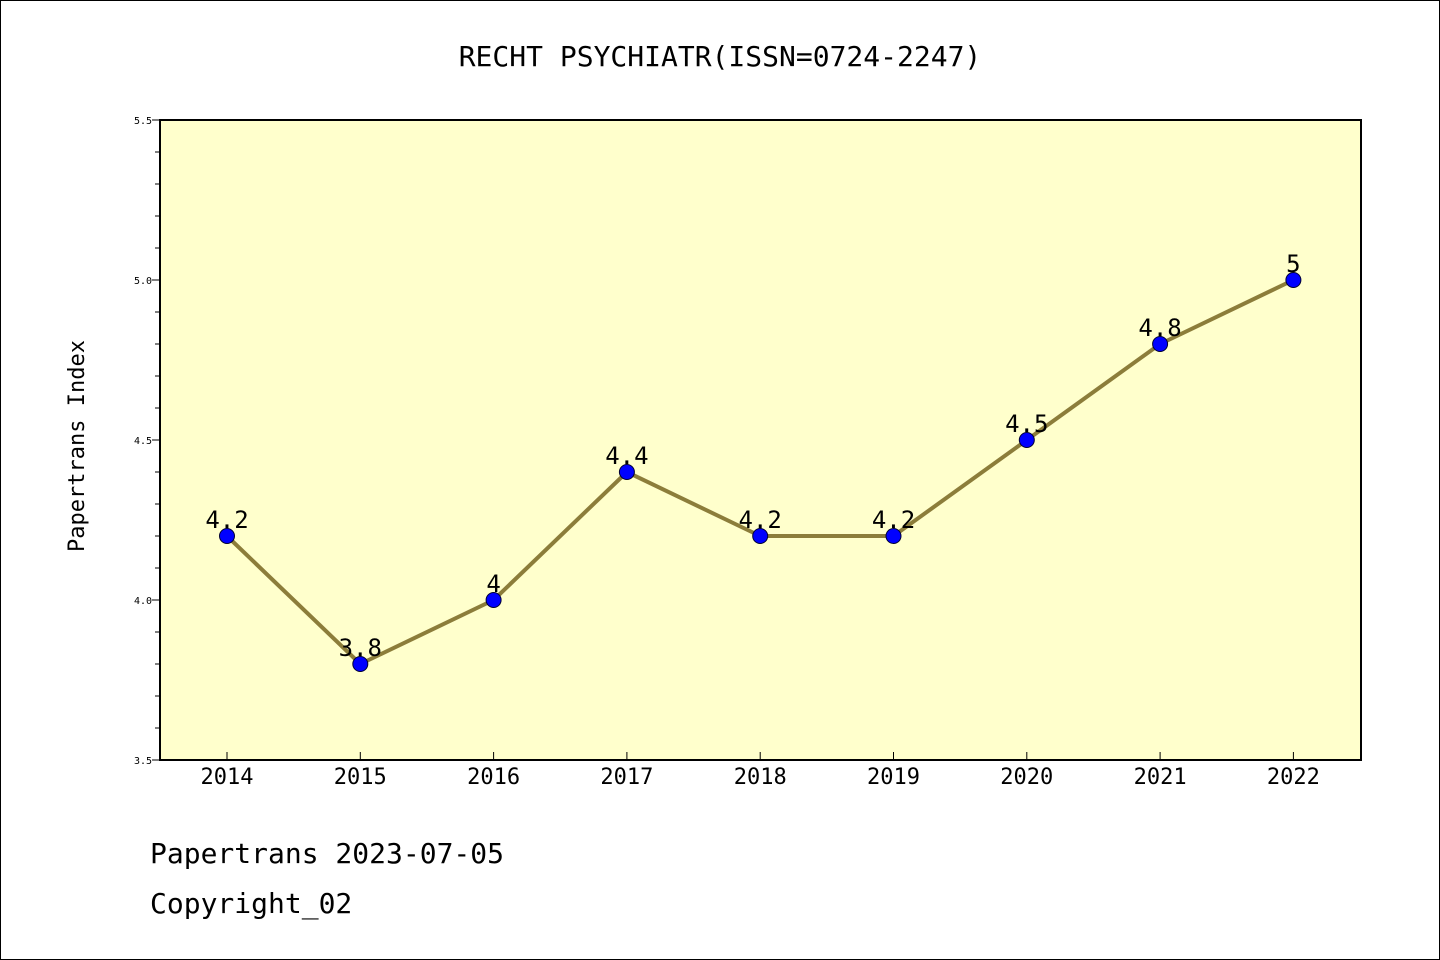  Describe the element at coordinates (1159, 328) in the screenshot. I see `data-label: 4.8` at that location.